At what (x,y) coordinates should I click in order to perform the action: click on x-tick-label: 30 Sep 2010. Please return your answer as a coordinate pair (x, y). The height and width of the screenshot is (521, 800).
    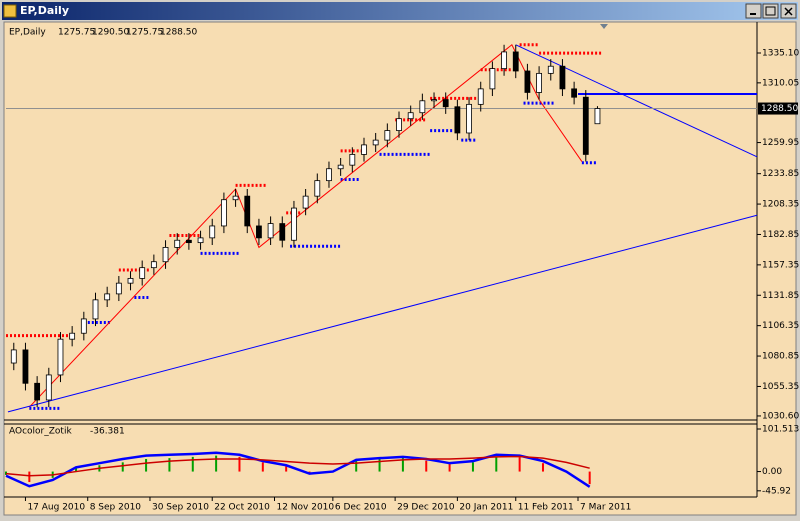
    Looking at the image, I should click on (180, 508).